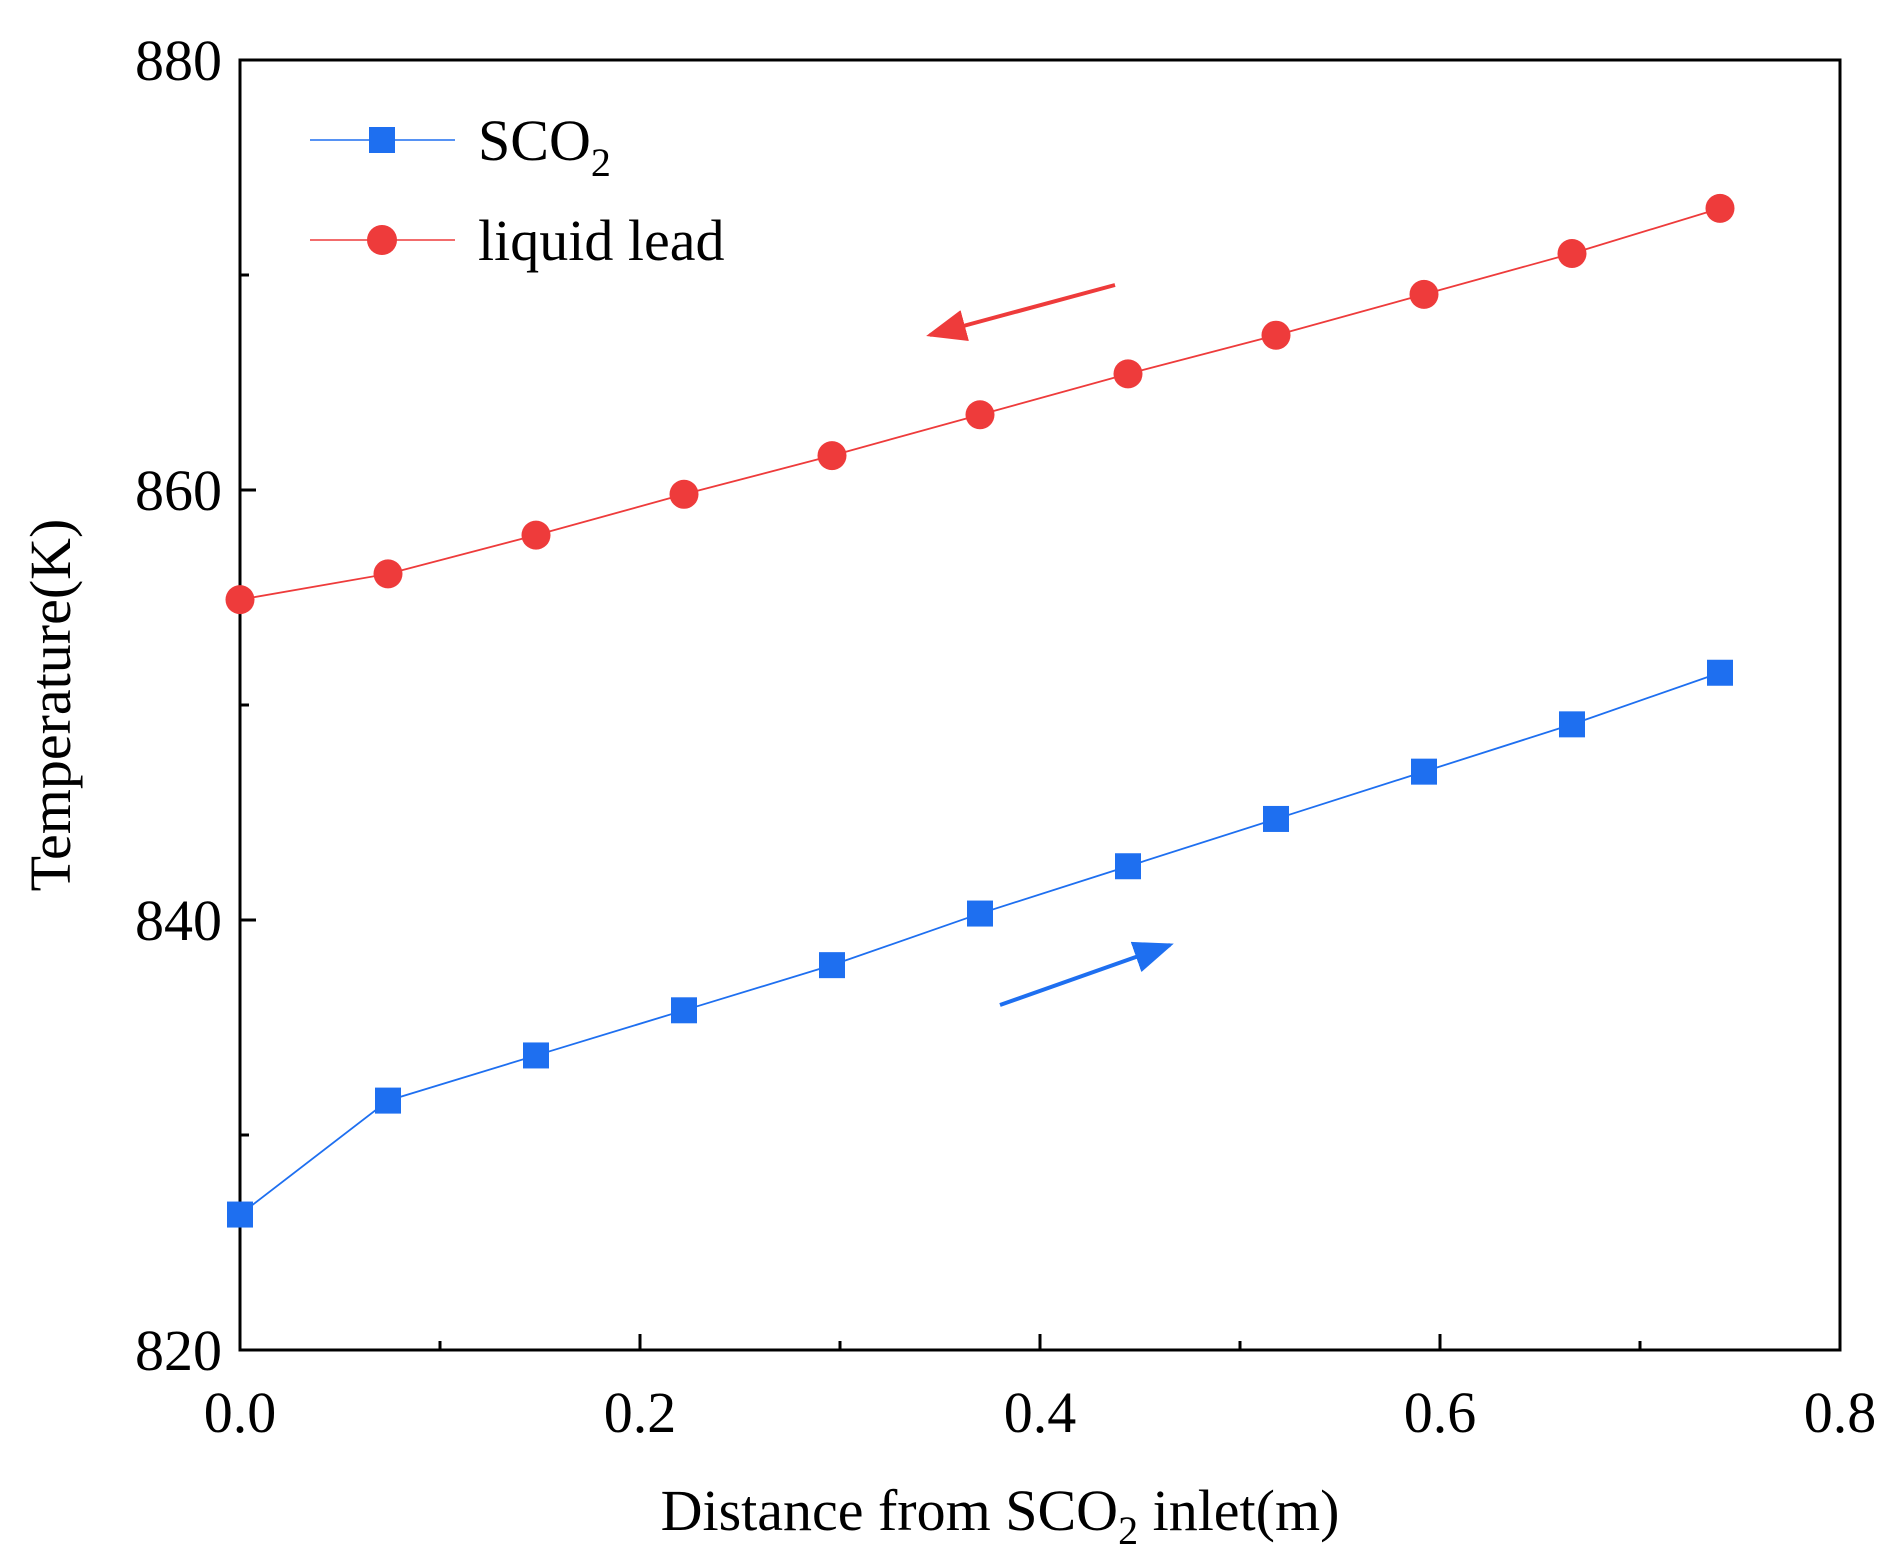 This screenshot has height=1568, width=1899. I want to click on x-tick-label: 0.6, so click(1440, 1412).